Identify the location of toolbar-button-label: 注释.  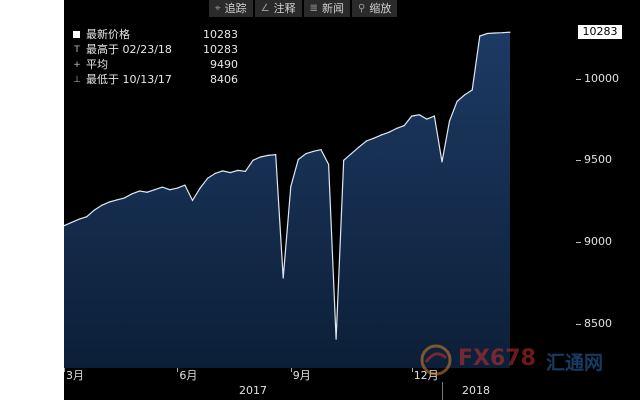
(284, 8).